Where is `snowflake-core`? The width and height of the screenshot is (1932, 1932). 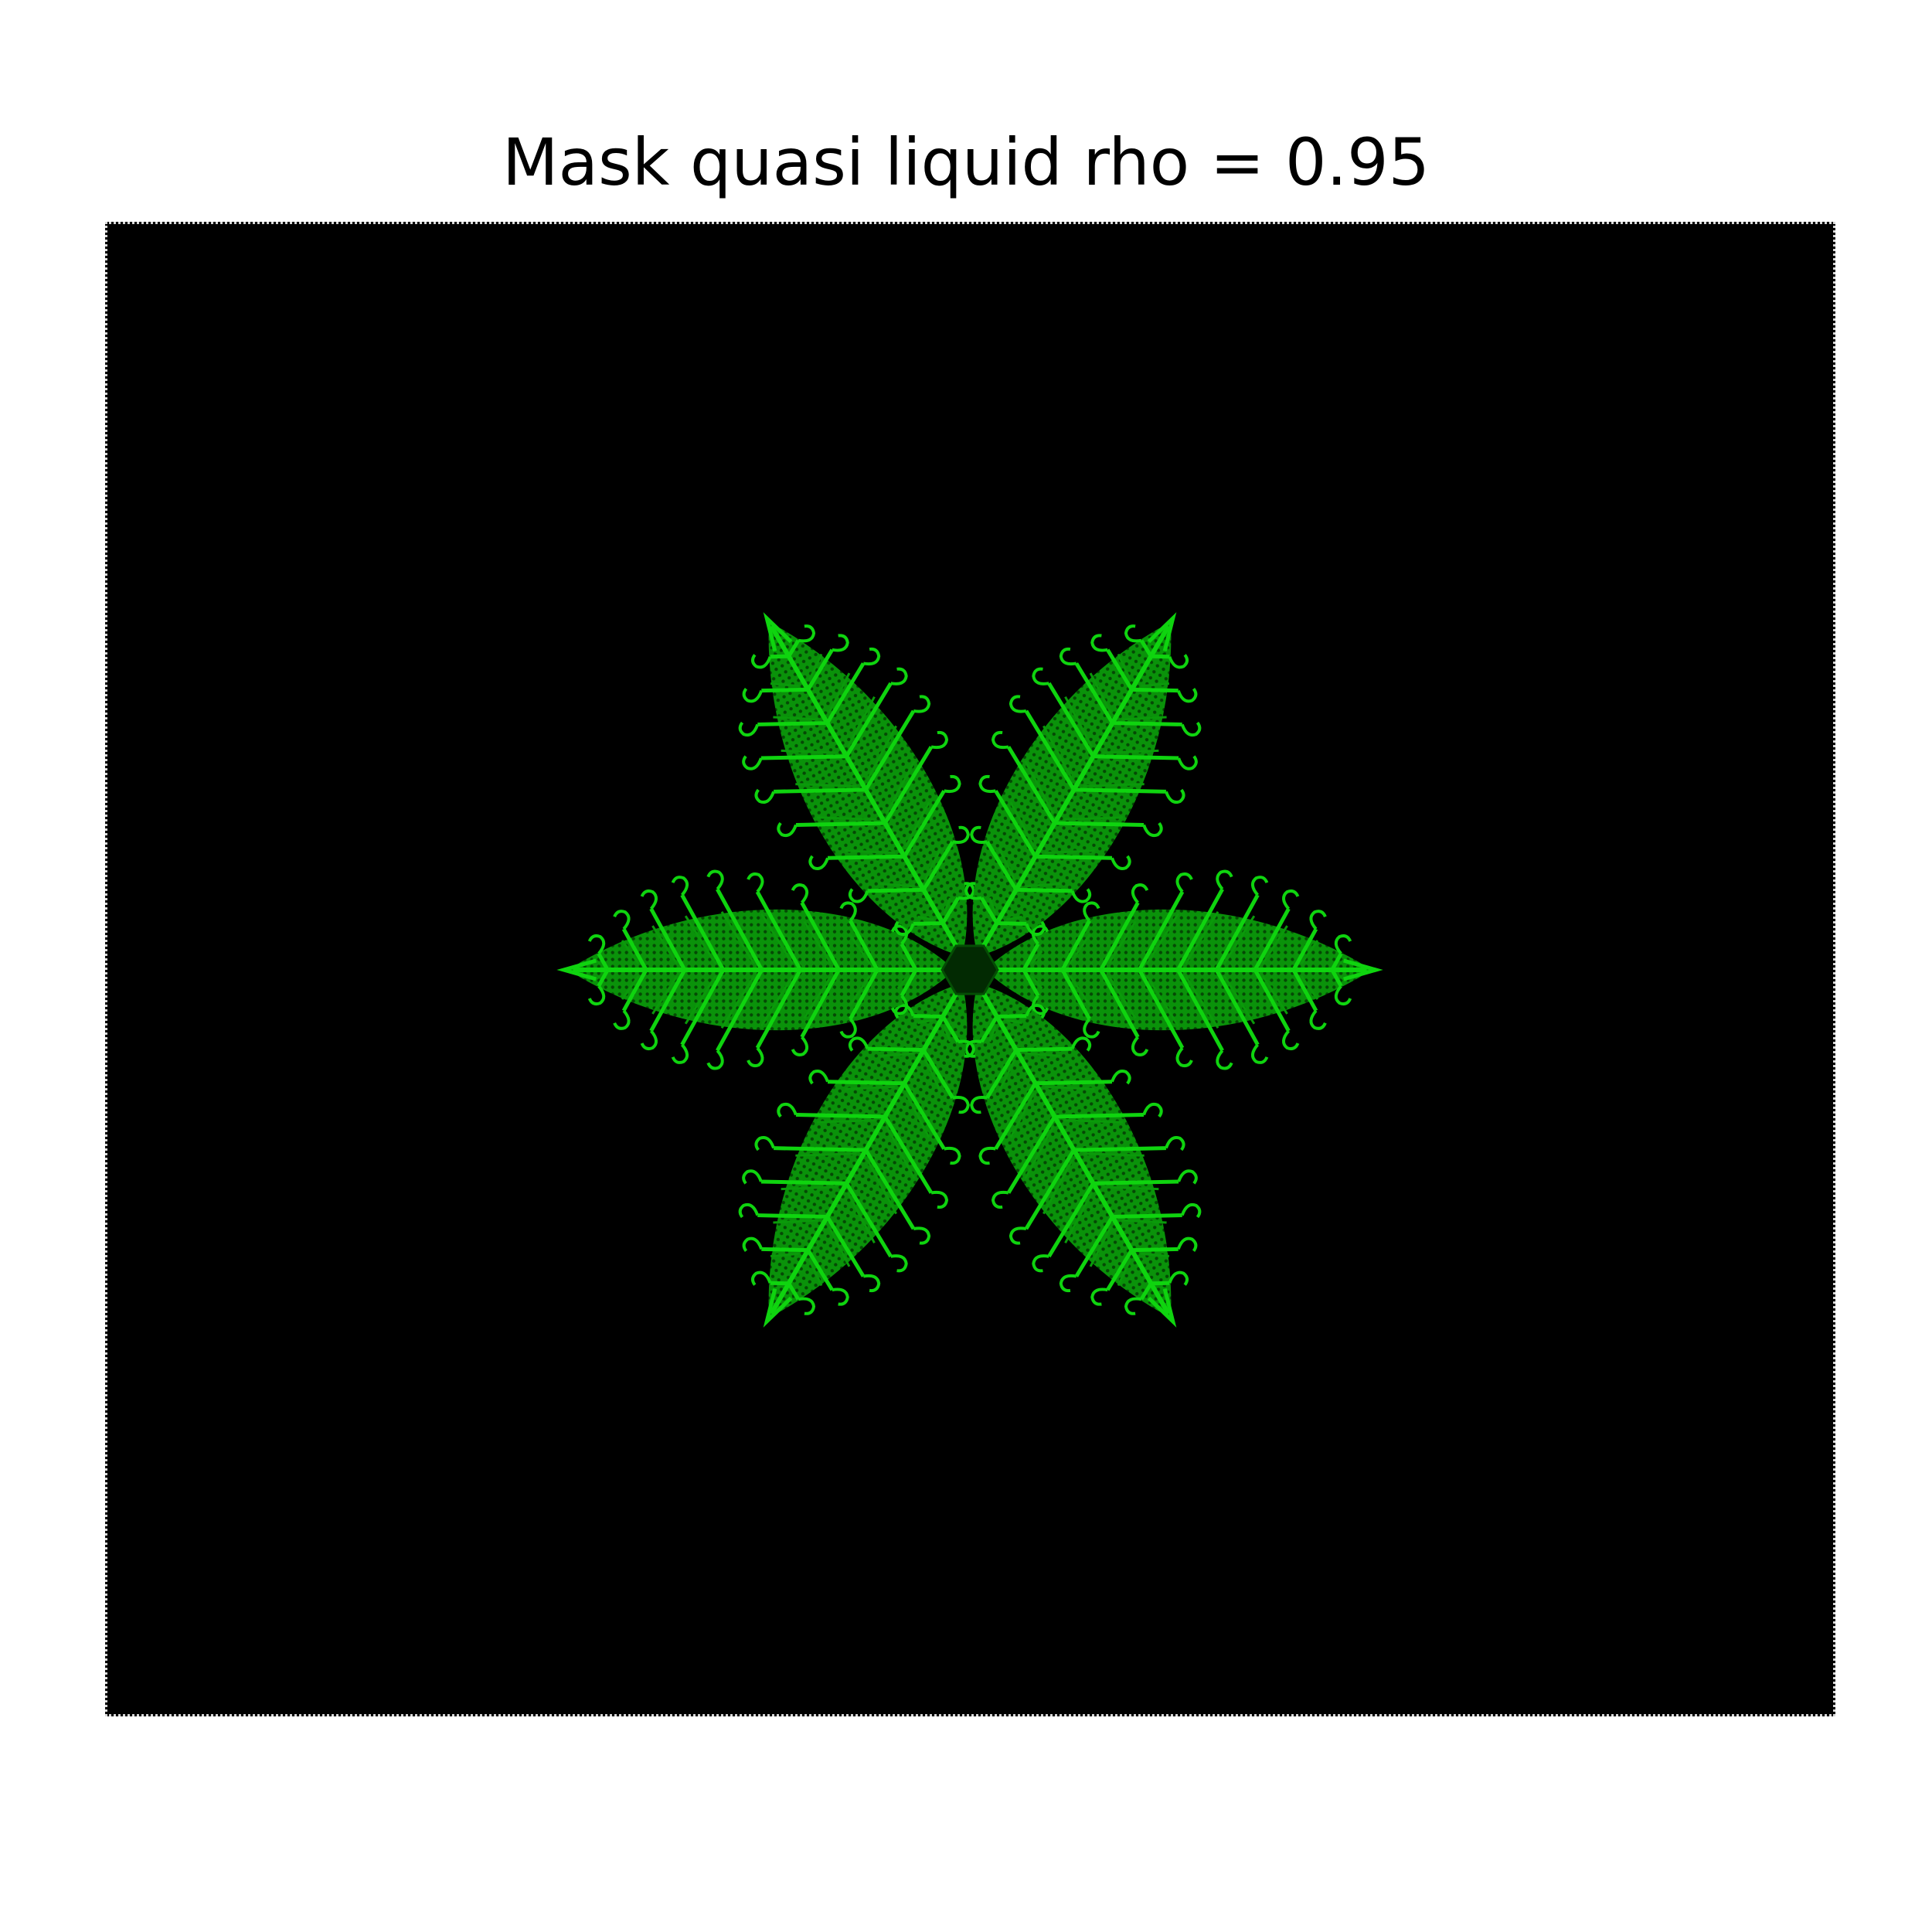 snowflake-core is located at coordinates (970, 970).